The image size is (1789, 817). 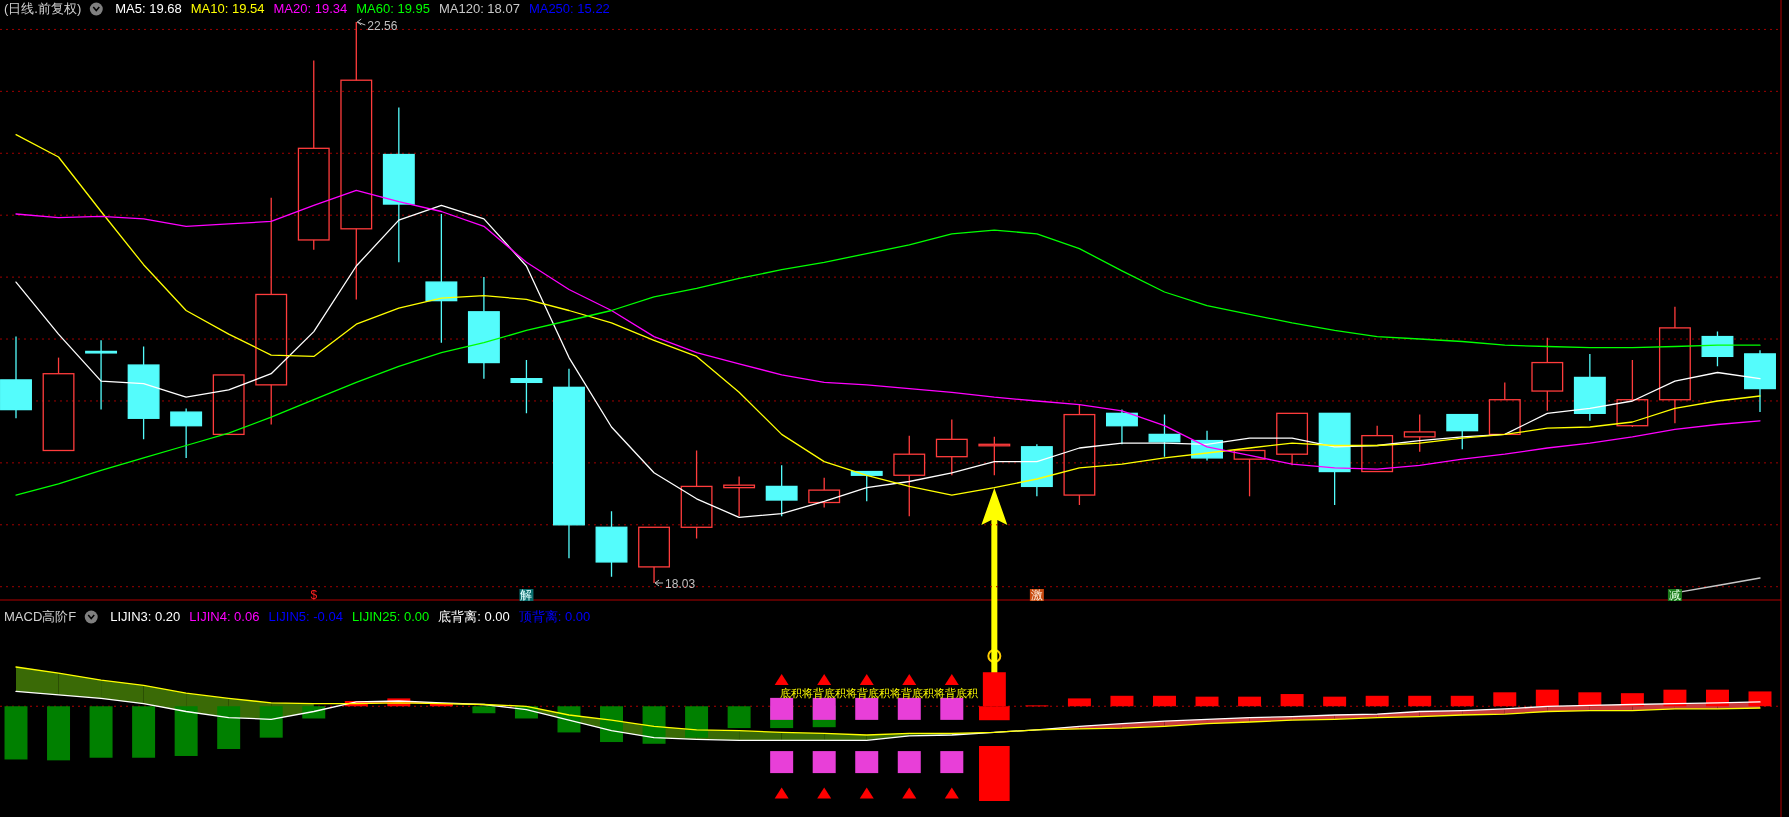 What do you see at coordinates (227, 8) in the screenshot?
I see `text: MA10: 19.54` at bounding box center [227, 8].